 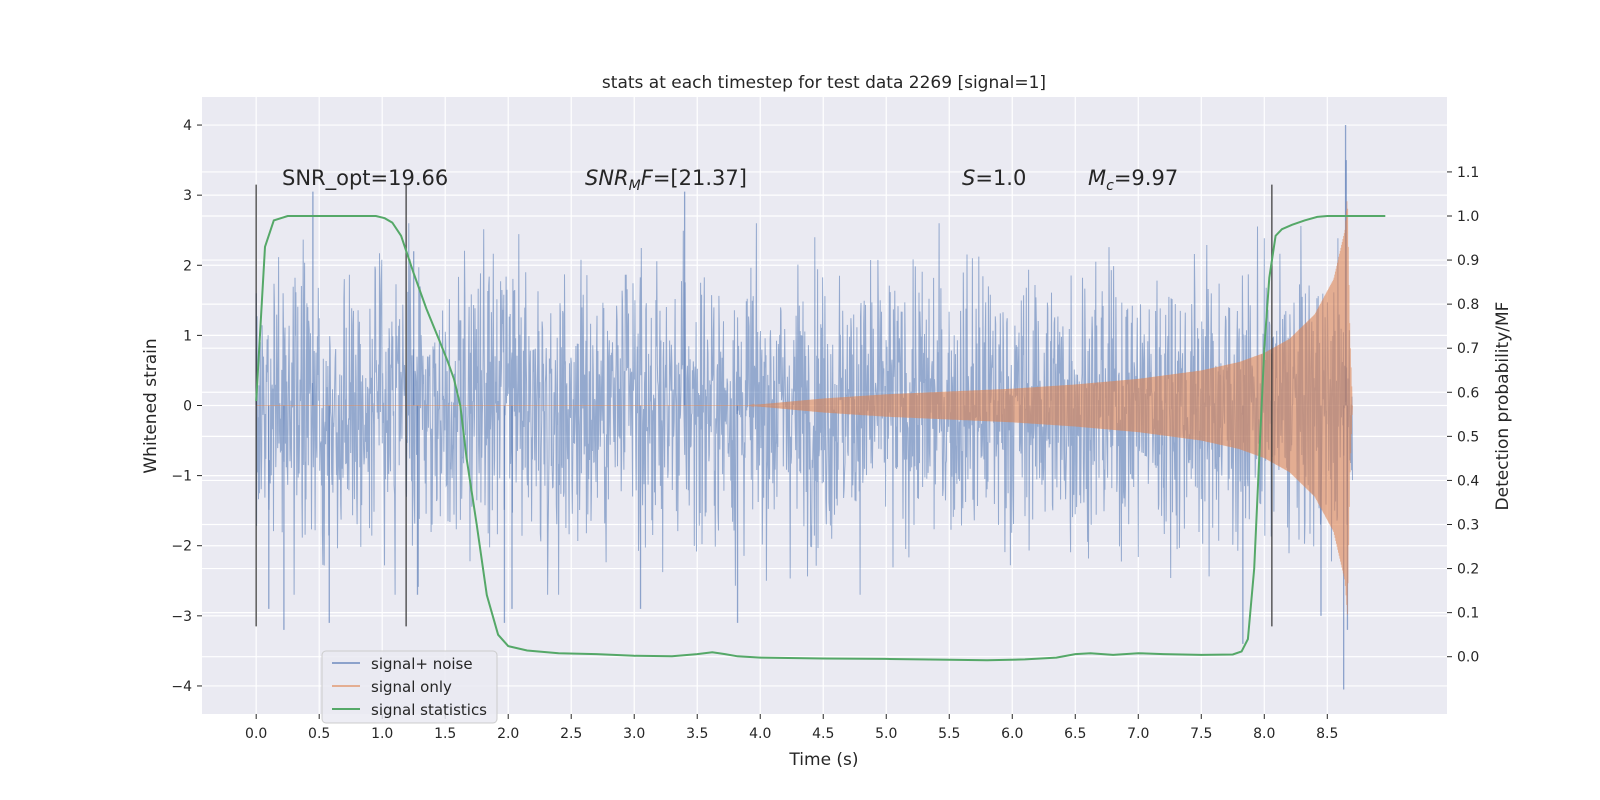 I want to click on legend-label-signal-statistics: signal statistics, so click(x=429, y=710).